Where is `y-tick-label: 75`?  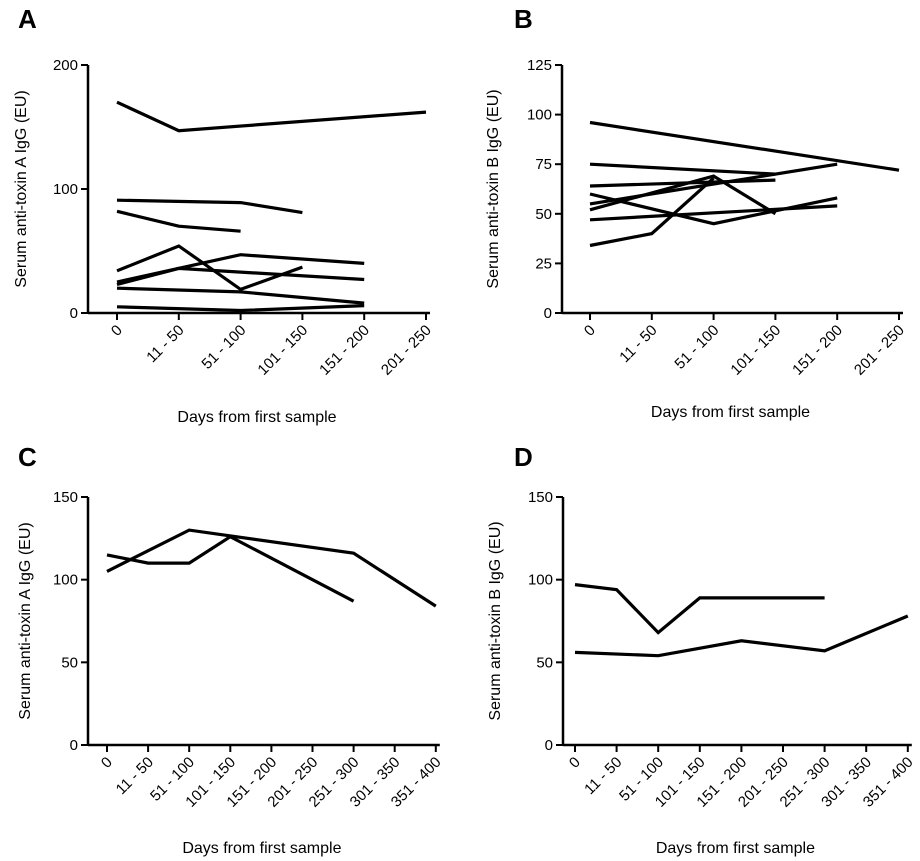
y-tick-label: 75 is located at coordinates (543, 164).